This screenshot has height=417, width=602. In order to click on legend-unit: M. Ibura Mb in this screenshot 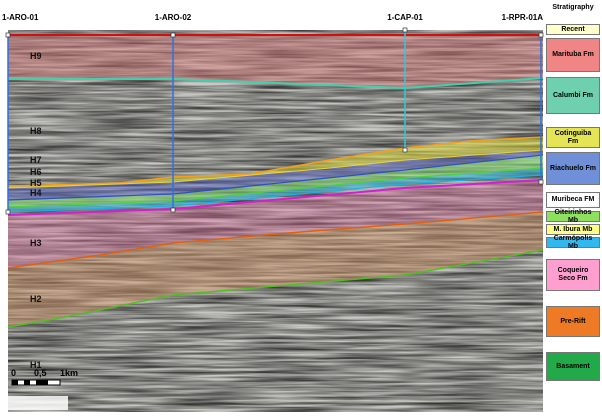, I will do `click(573, 229)`.